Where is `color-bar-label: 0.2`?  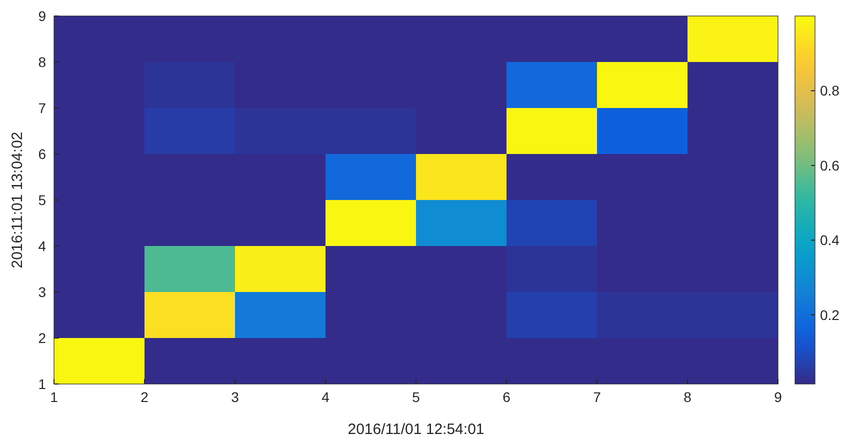
color-bar-label: 0.2 is located at coordinates (830, 314).